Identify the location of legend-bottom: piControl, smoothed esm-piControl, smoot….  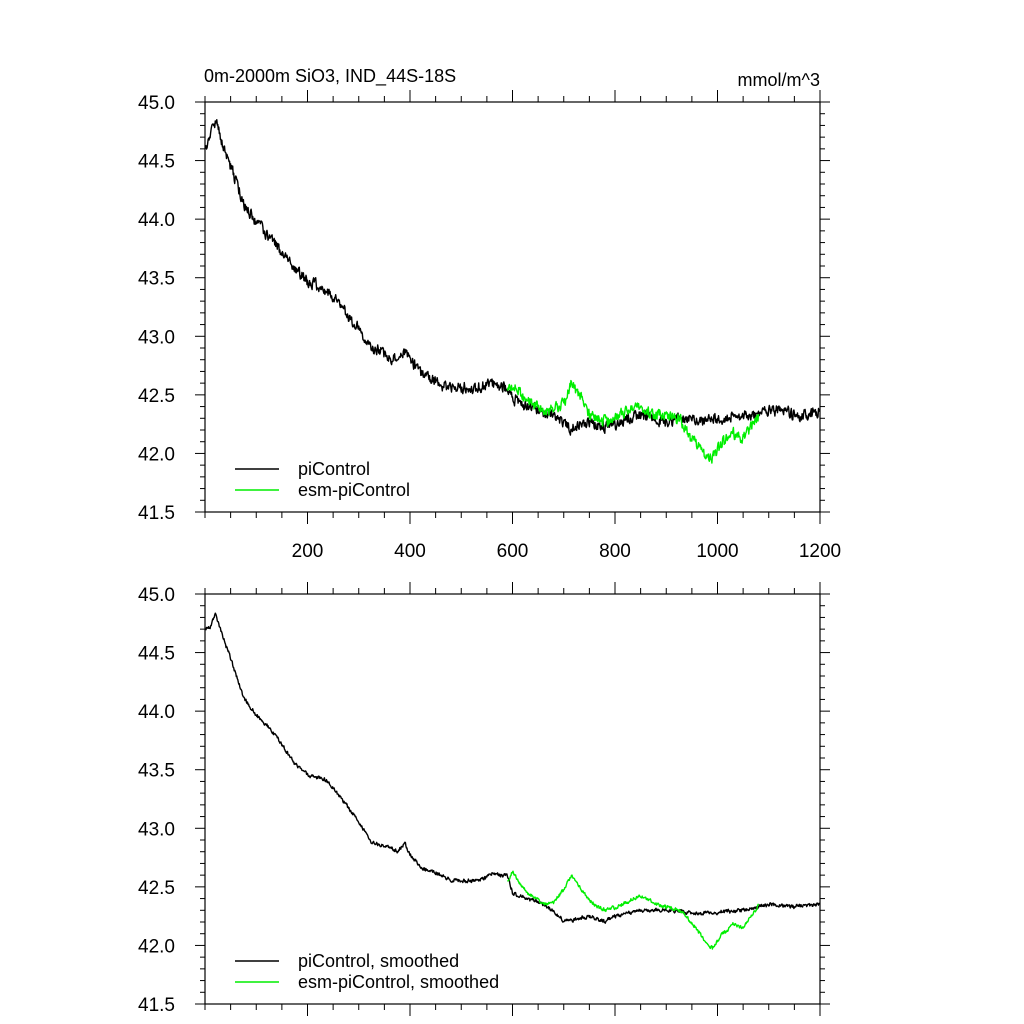
(367, 971).